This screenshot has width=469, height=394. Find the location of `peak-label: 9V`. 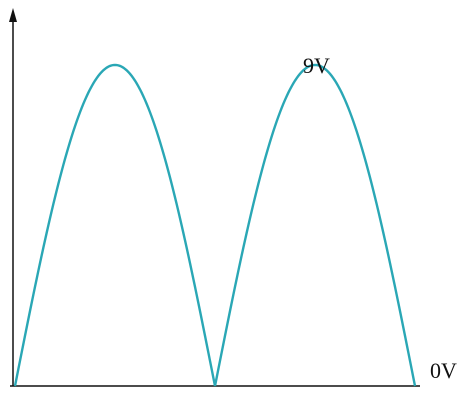

peak-label: 9V is located at coordinates (316, 65).